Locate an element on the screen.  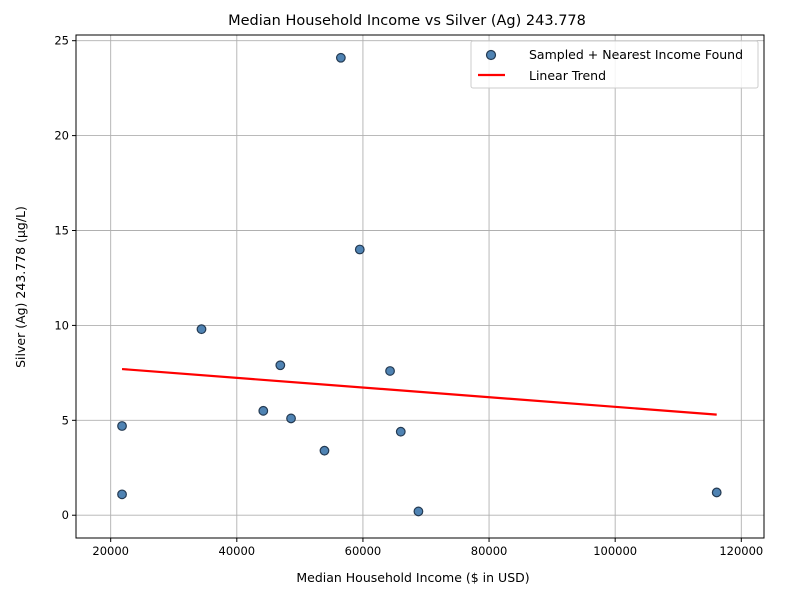
x-tick-label: 40000 is located at coordinates (237, 551).